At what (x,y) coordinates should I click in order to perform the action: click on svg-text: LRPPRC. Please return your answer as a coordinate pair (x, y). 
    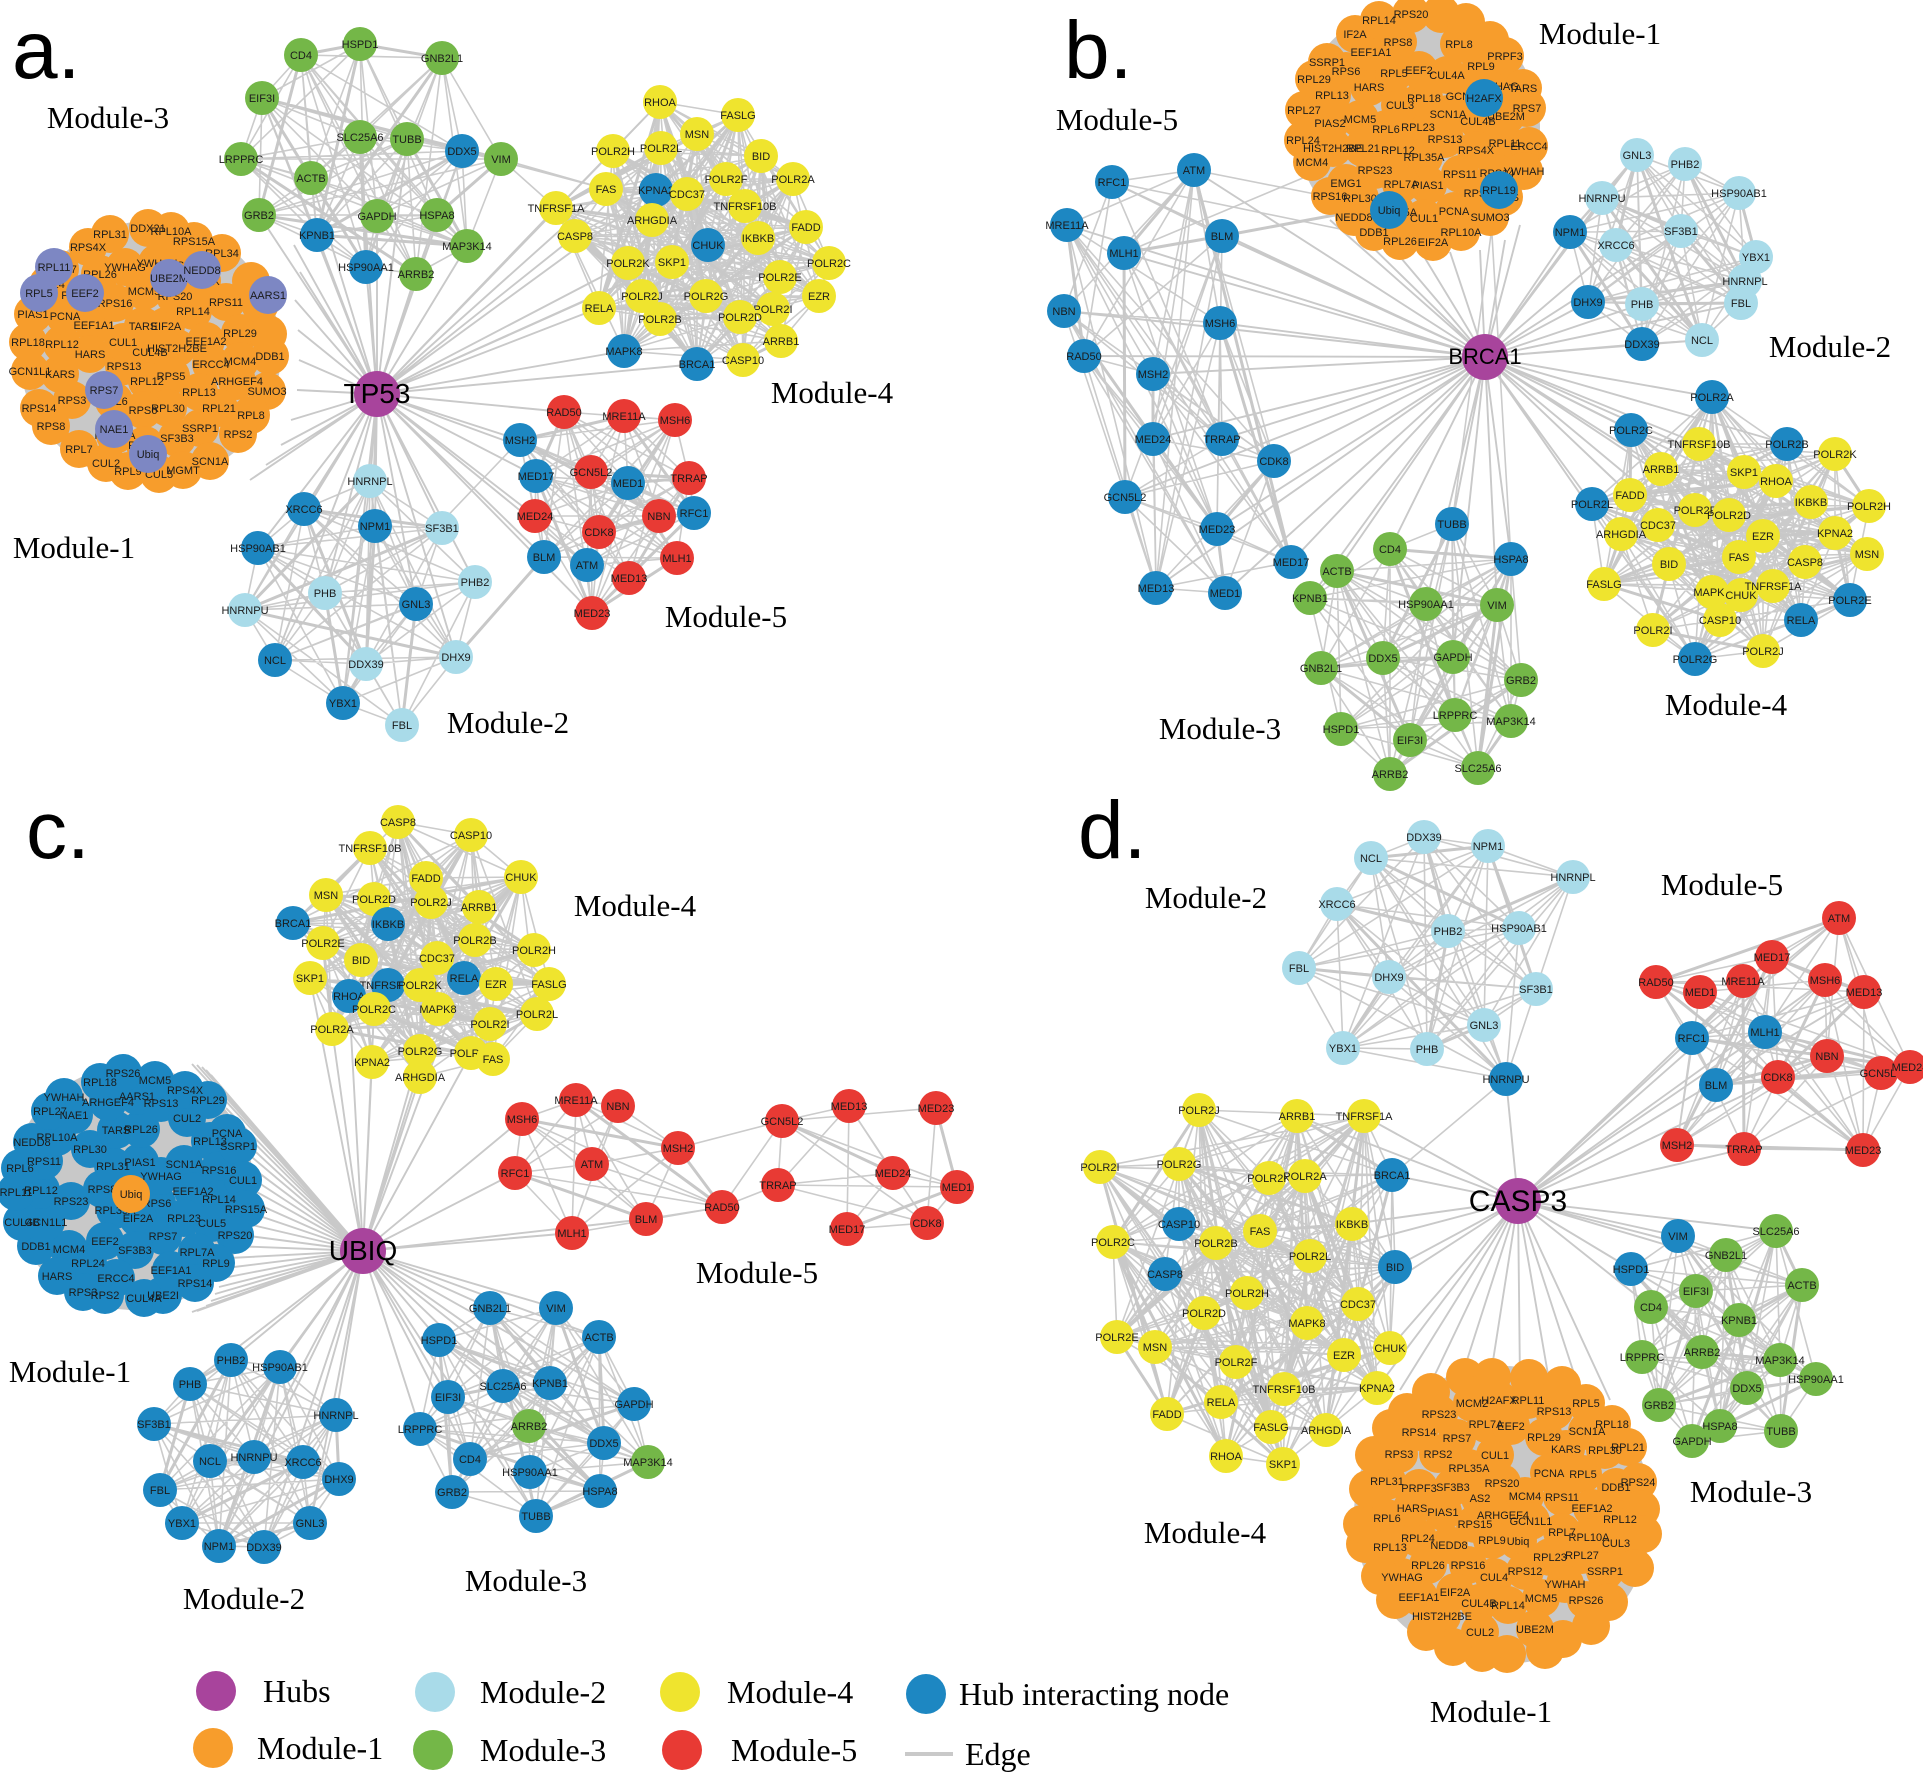
    Looking at the image, I should click on (1455, 716).